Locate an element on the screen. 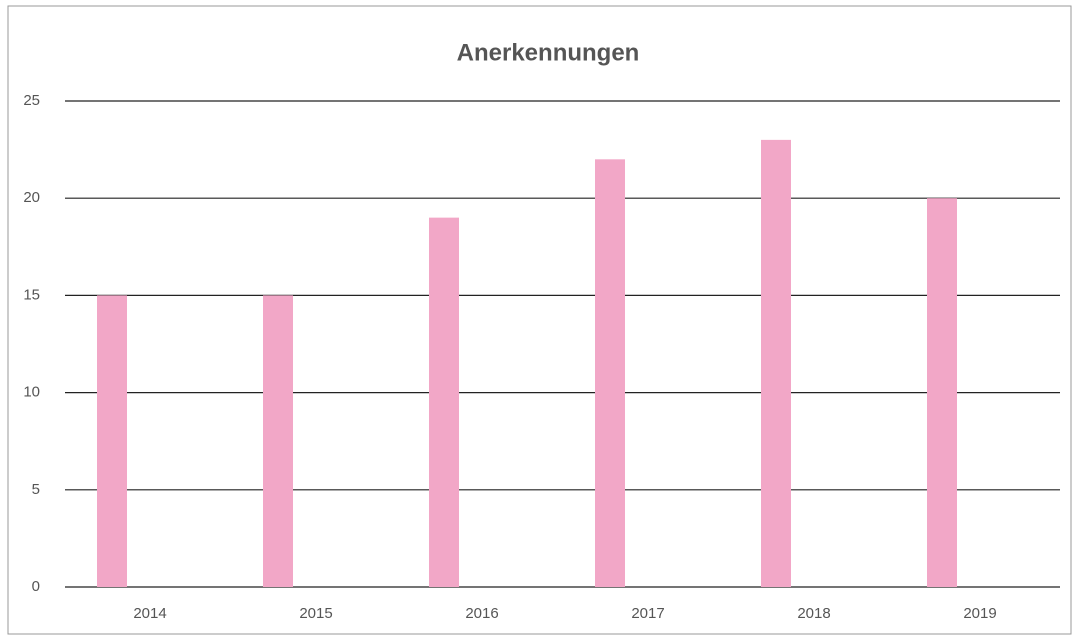  y-tick-label: 20 is located at coordinates (31, 197).